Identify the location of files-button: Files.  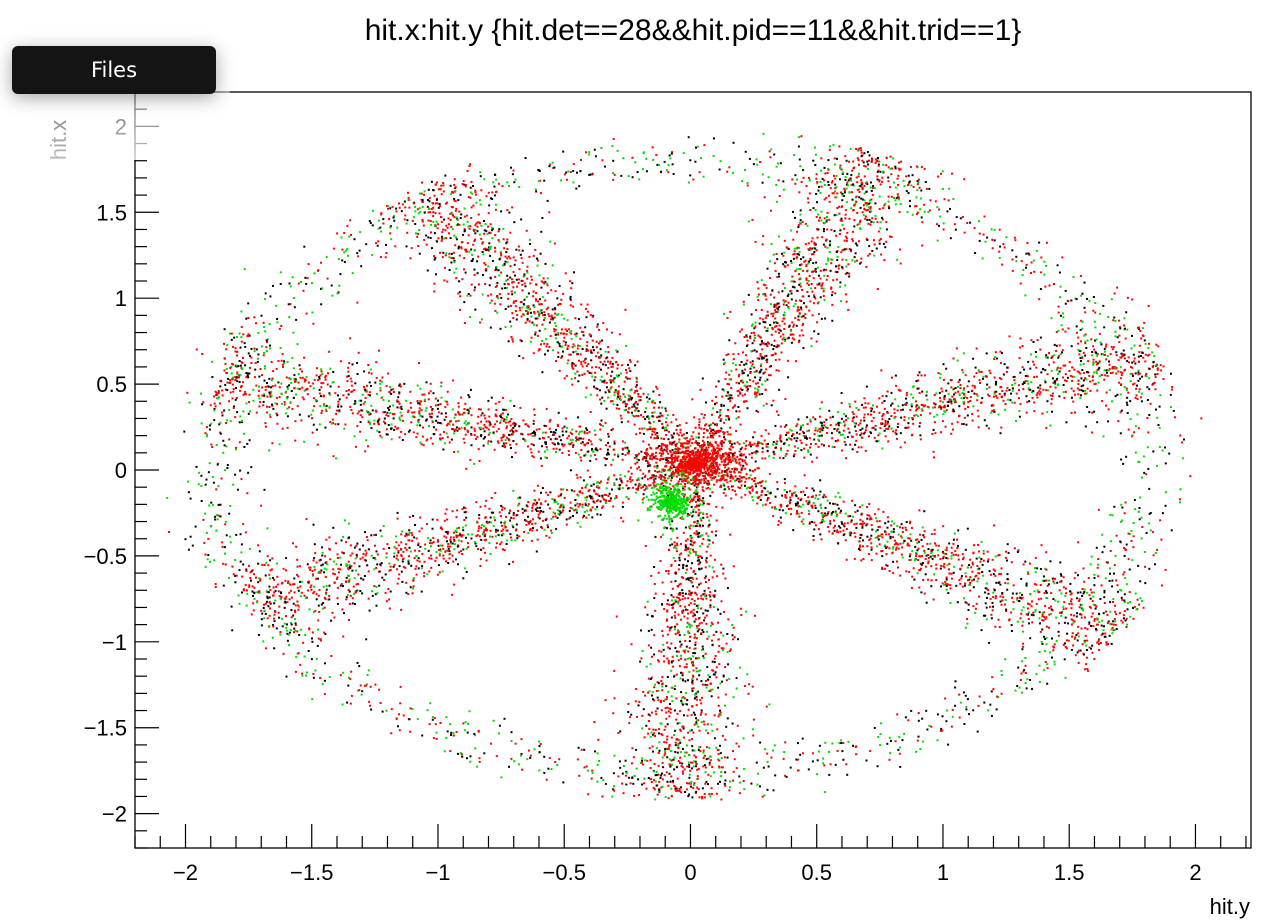
(114, 70).